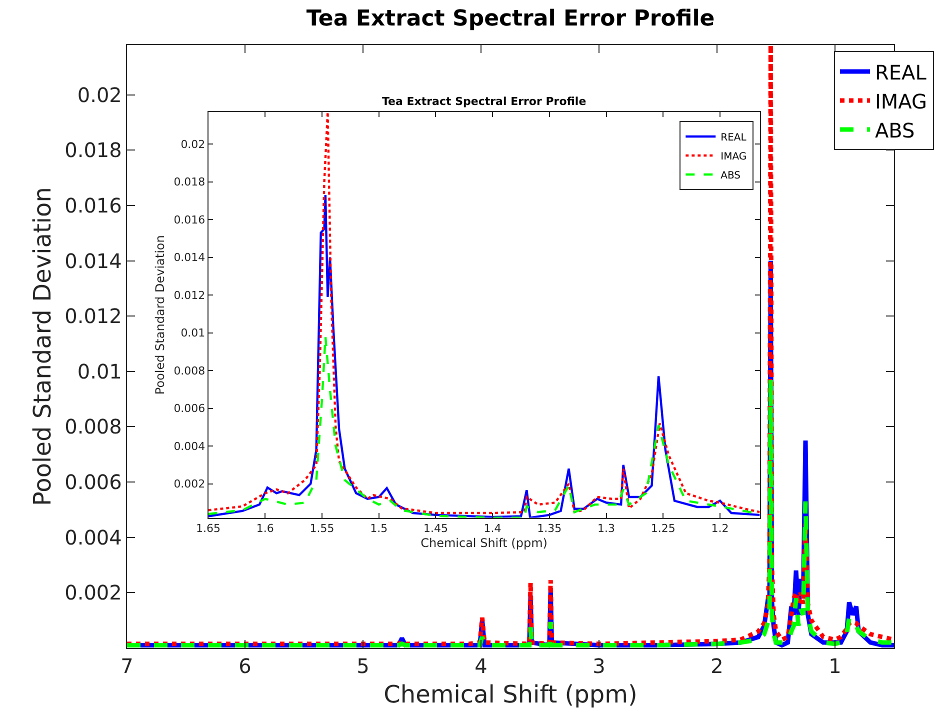 The height and width of the screenshot is (720, 936). What do you see at coordinates (379, 528) in the screenshot?
I see `x-tick-label: 1.5` at bounding box center [379, 528].